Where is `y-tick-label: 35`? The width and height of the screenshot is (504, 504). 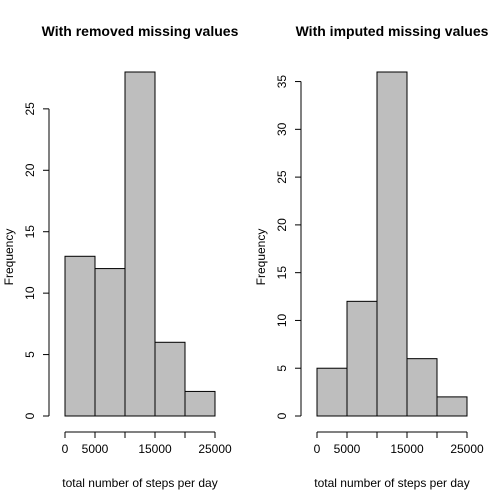
y-tick-label: 35 is located at coordinates (282, 82).